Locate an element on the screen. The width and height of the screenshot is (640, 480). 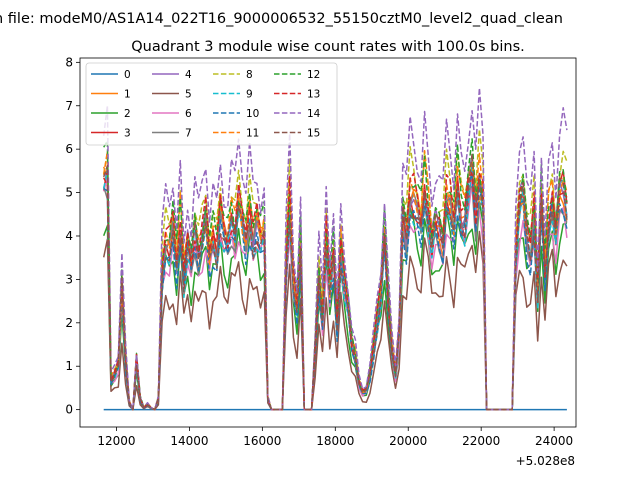
y-tick-label: 8 is located at coordinates (69, 62).